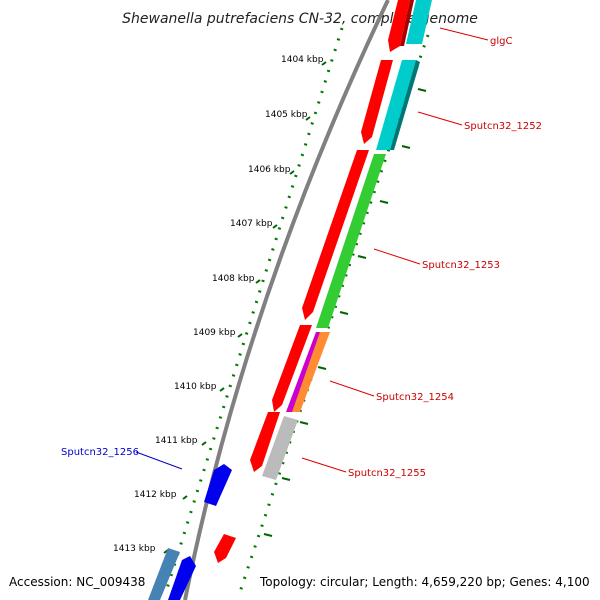  I want to click on tick-label-1409: 1409 kbp, so click(214, 333).